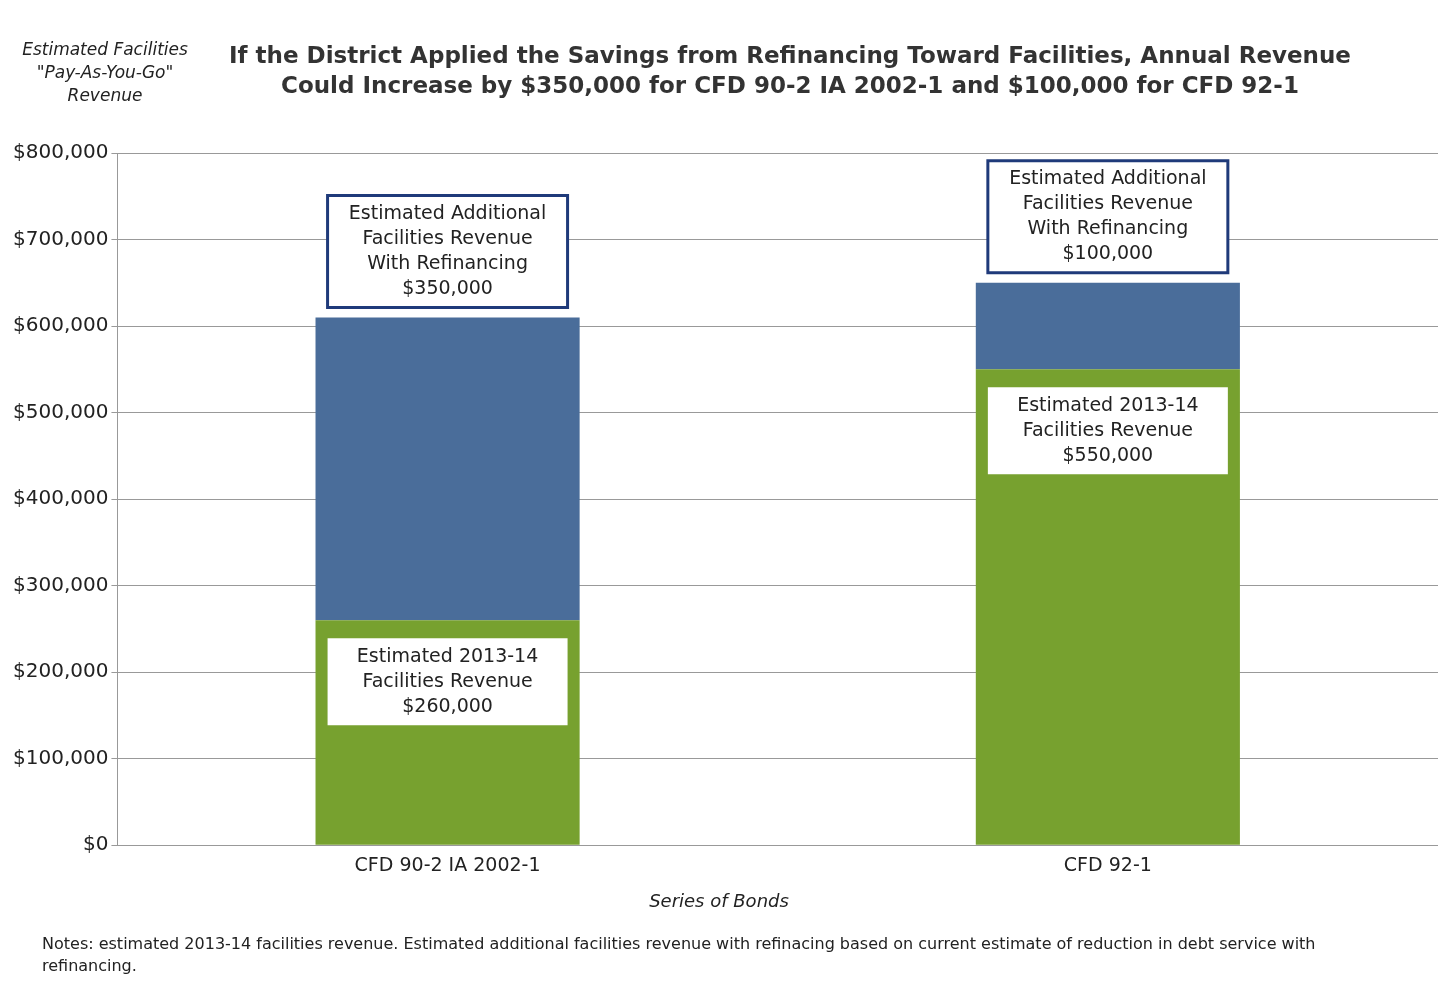 The width and height of the screenshot is (1438, 985). I want to click on y-tick-label: $300,000, so click(60, 583).